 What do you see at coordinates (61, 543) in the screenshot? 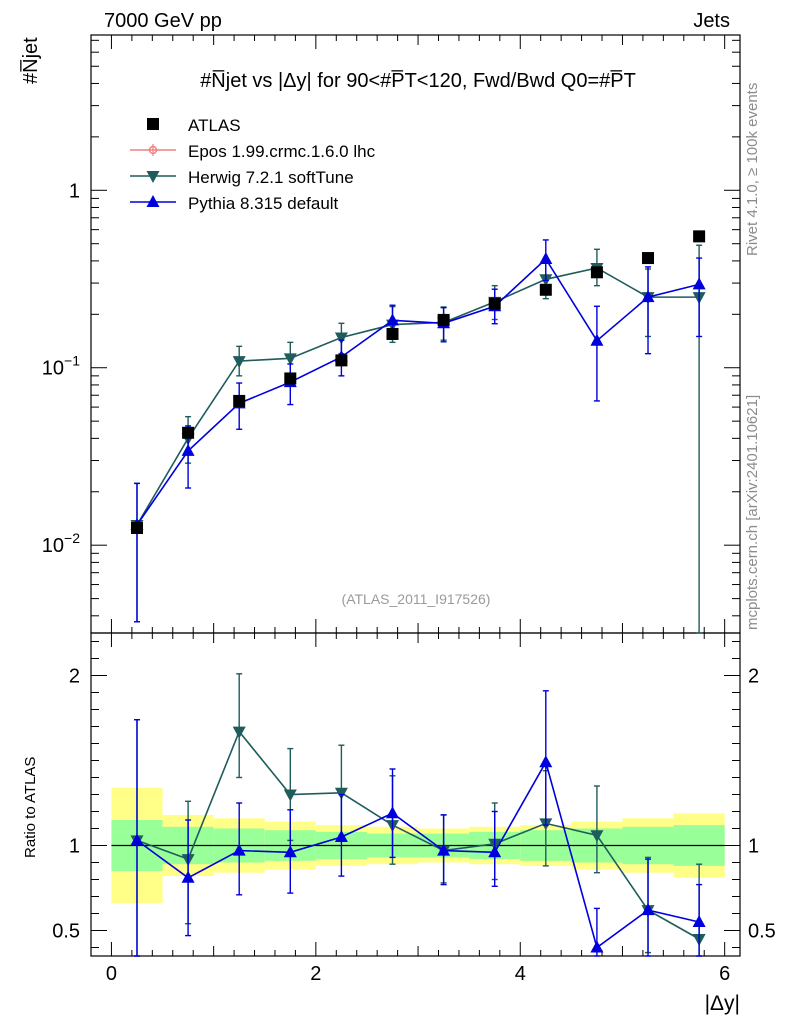
I see `y-tick-label: 10⁻²` at bounding box center [61, 543].